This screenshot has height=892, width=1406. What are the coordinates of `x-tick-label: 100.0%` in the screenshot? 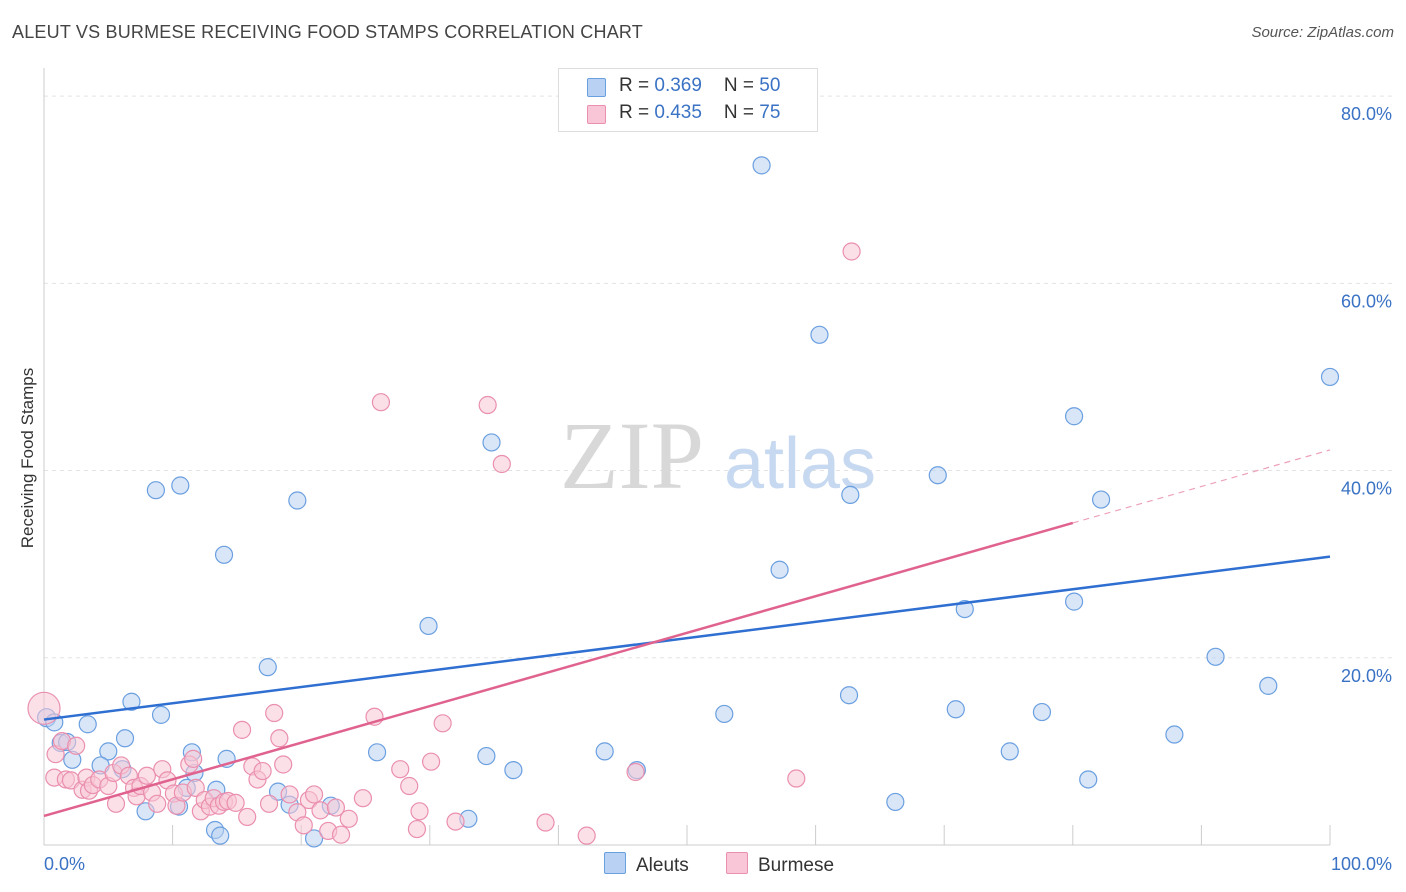 It's located at (1361, 864).